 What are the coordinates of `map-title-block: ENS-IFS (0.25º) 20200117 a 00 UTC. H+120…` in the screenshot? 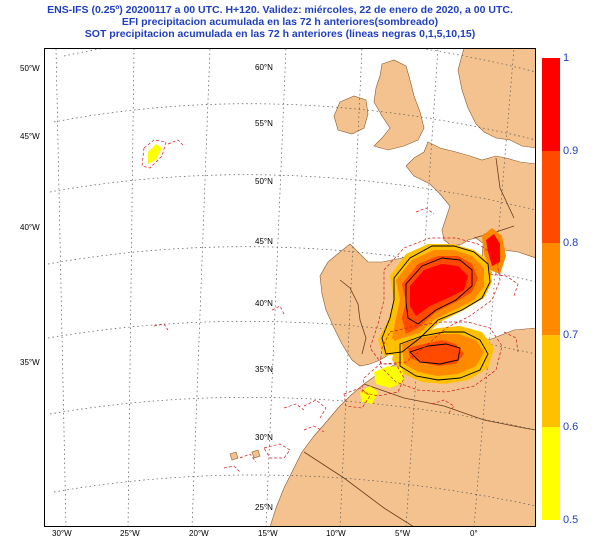 It's located at (280, 22).